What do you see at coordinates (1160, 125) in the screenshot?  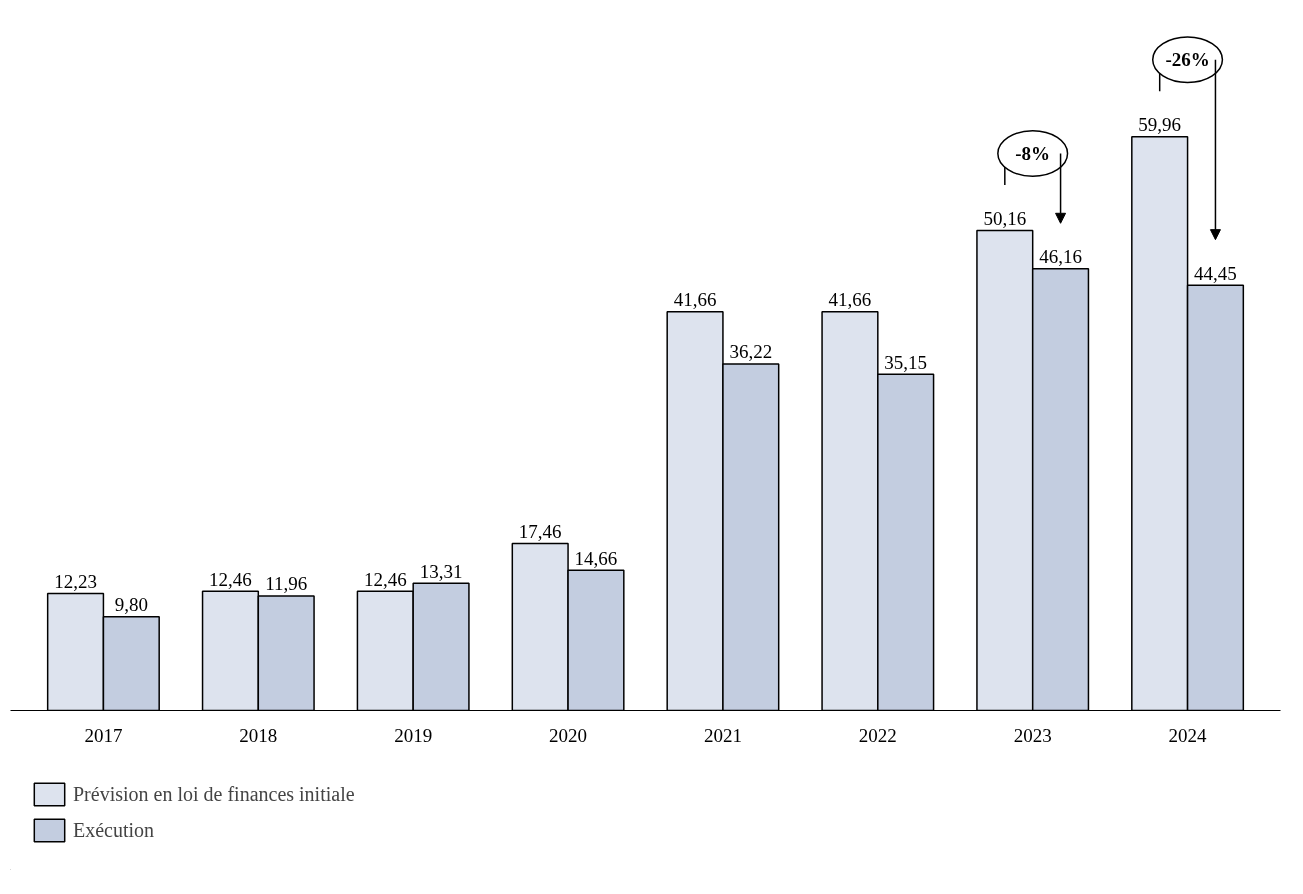 I see `data-label: 59,96` at bounding box center [1160, 125].